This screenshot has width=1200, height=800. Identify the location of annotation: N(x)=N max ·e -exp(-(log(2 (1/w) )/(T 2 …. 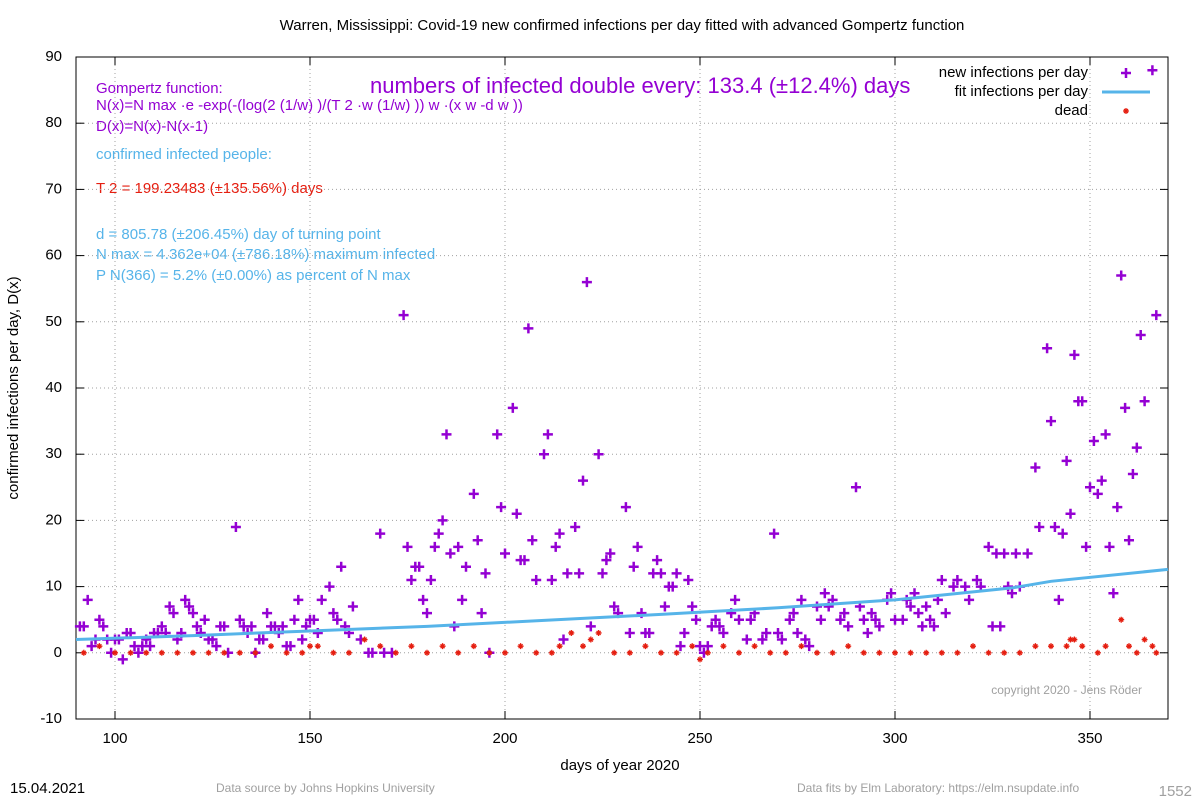
(309, 105).